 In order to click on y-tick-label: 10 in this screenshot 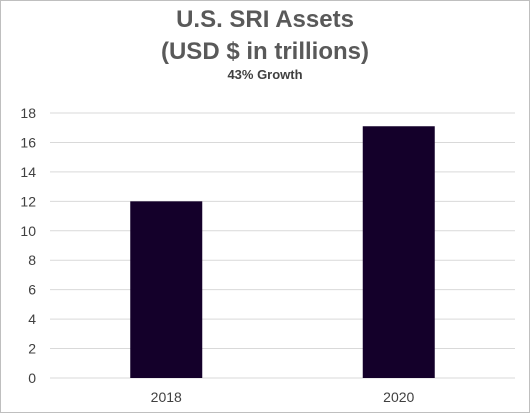, I will do `click(28, 231)`.